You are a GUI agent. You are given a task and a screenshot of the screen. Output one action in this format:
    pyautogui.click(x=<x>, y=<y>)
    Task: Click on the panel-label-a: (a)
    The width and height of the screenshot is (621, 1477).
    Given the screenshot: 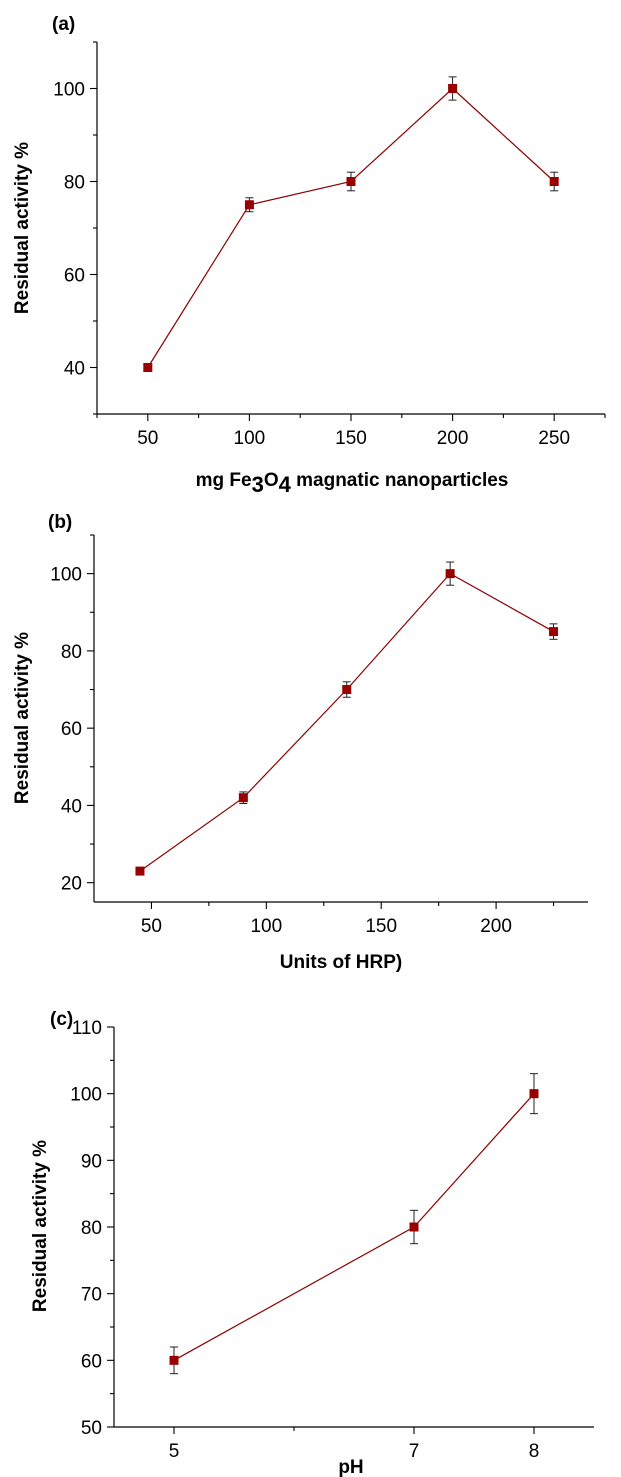 What is the action you would take?
    pyautogui.click(x=63, y=24)
    